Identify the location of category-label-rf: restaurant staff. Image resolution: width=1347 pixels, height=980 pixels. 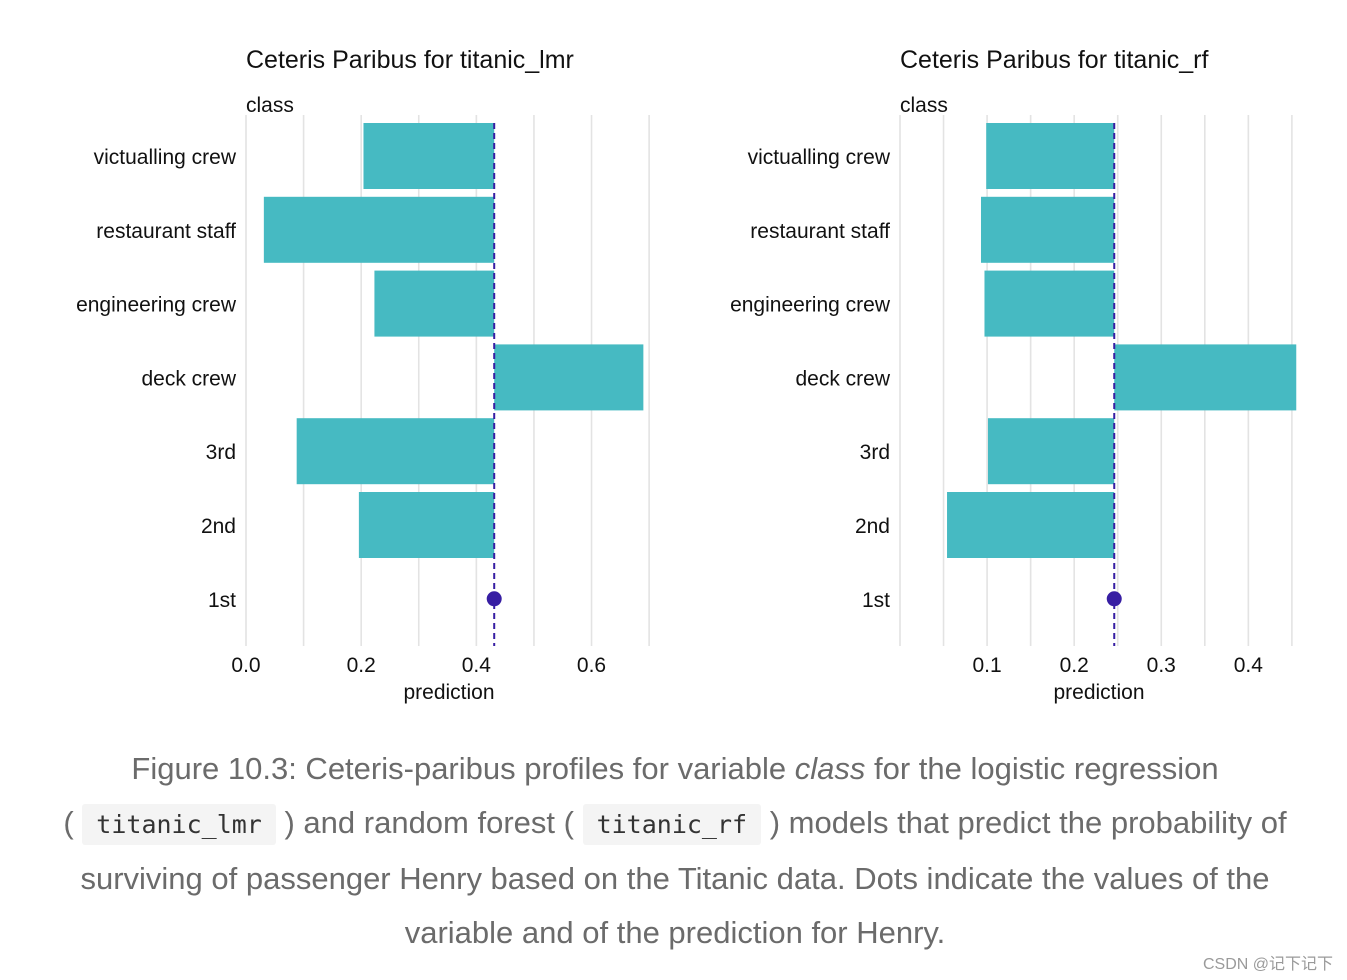
(820, 231).